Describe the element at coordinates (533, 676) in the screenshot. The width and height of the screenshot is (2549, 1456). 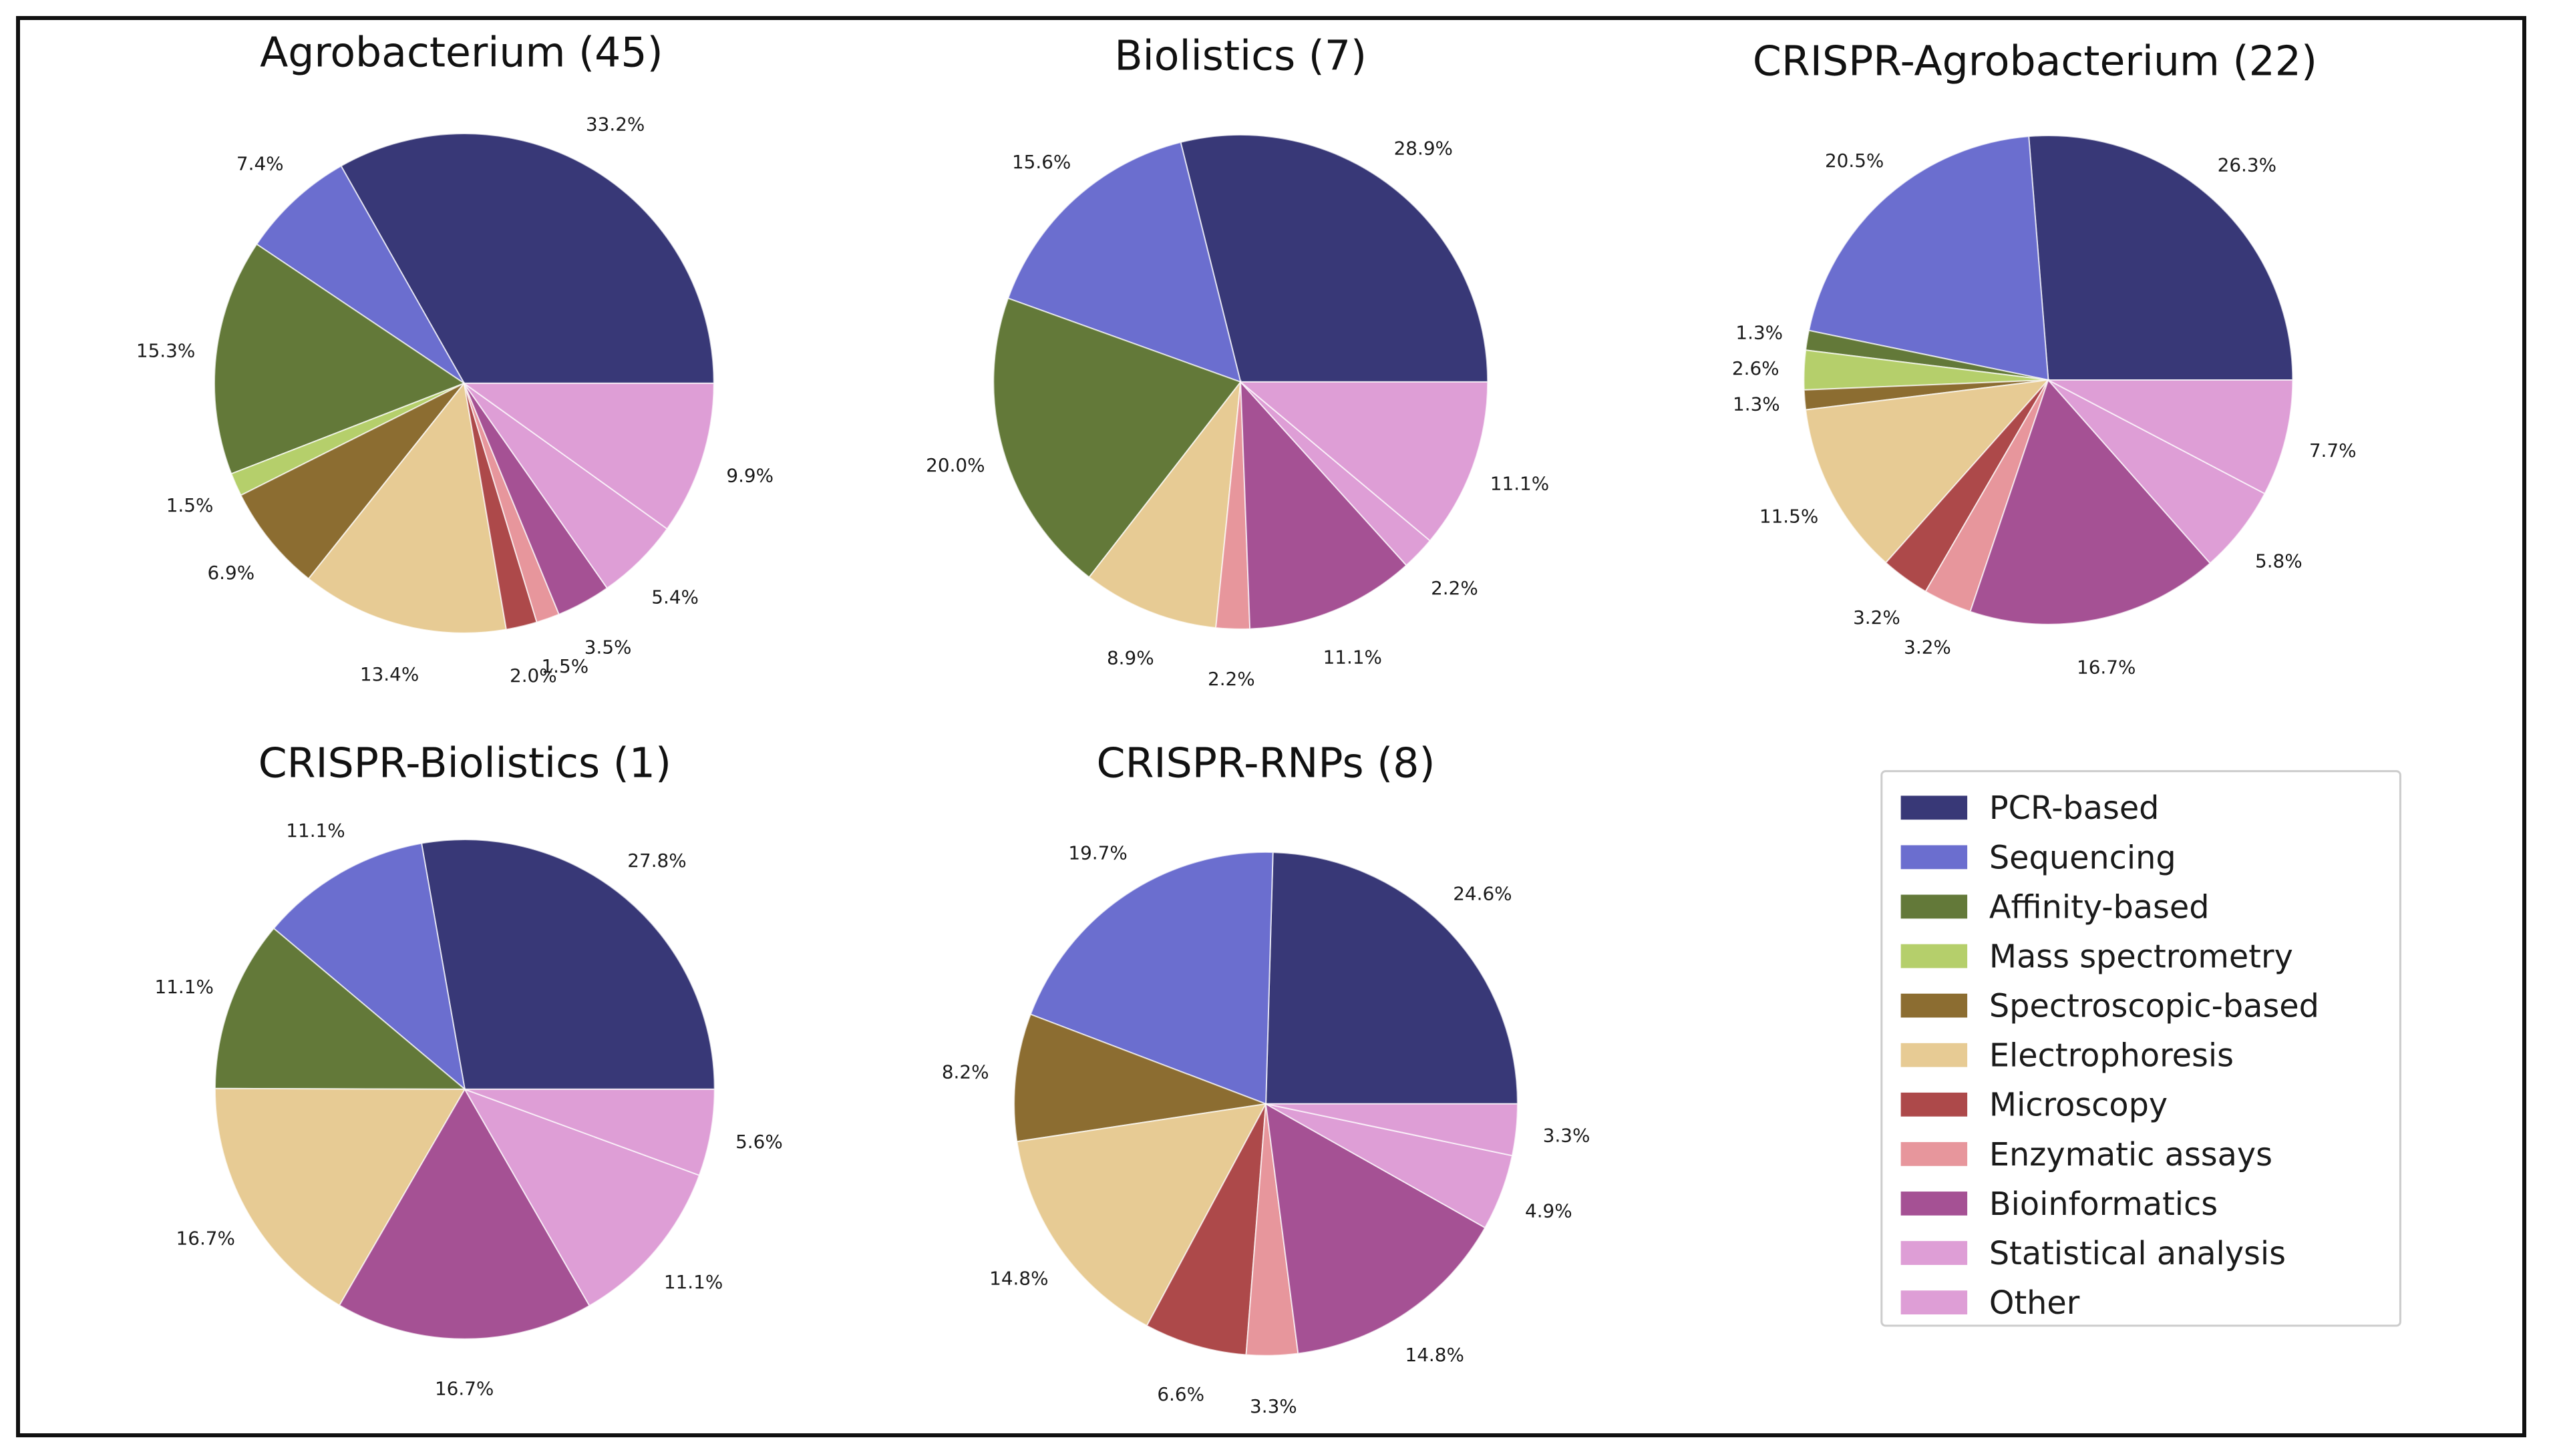
I see `slice-percent-label: 2.0%` at that location.